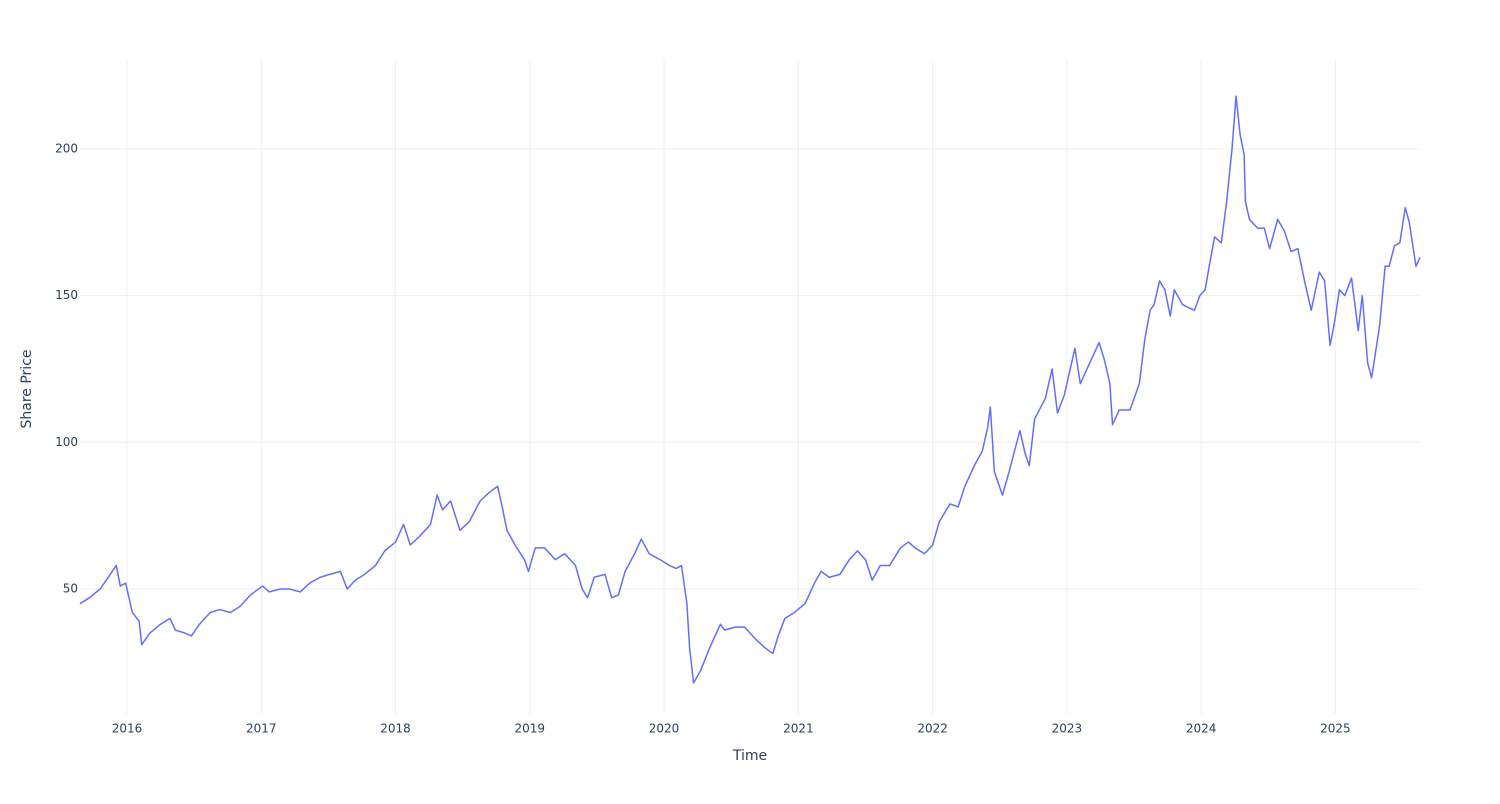  What do you see at coordinates (1067, 729) in the screenshot?
I see `x-tick-label: 2023` at bounding box center [1067, 729].